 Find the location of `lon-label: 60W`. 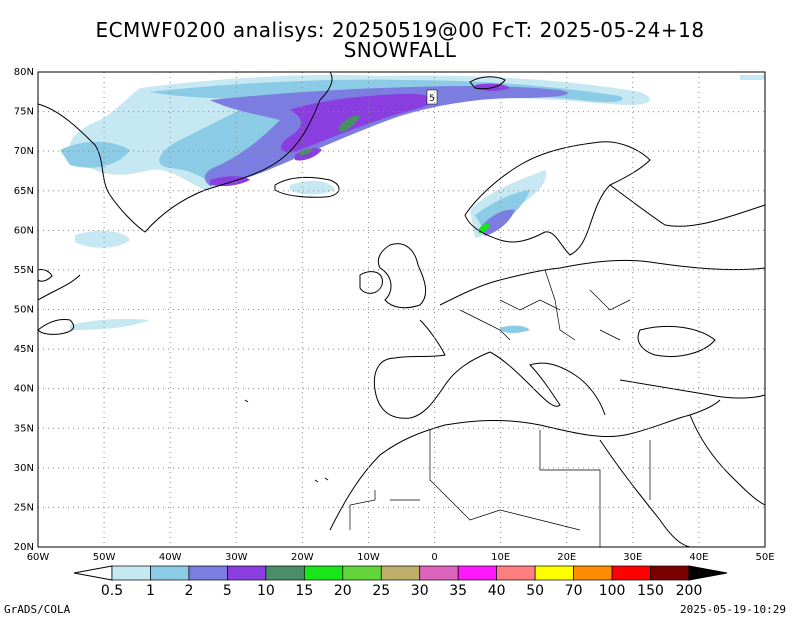

lon-label: 60W is located at coordinates (38, 557).